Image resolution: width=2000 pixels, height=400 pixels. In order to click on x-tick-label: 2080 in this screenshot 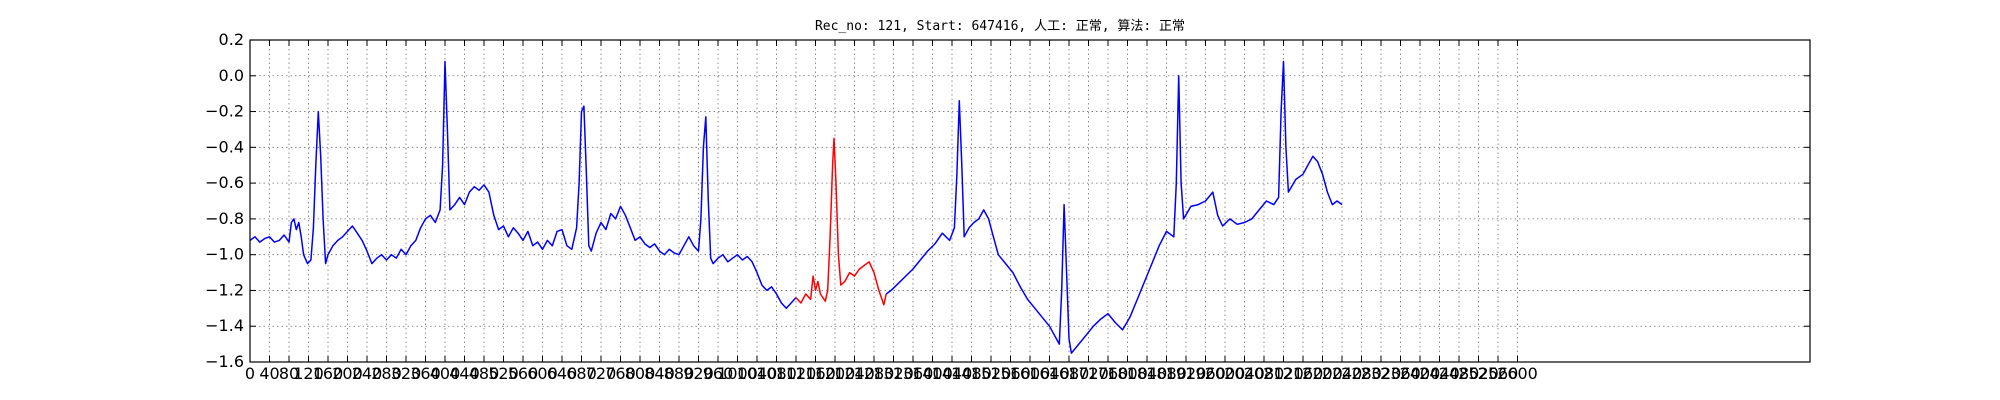, I will do `click(1264, 373)`.